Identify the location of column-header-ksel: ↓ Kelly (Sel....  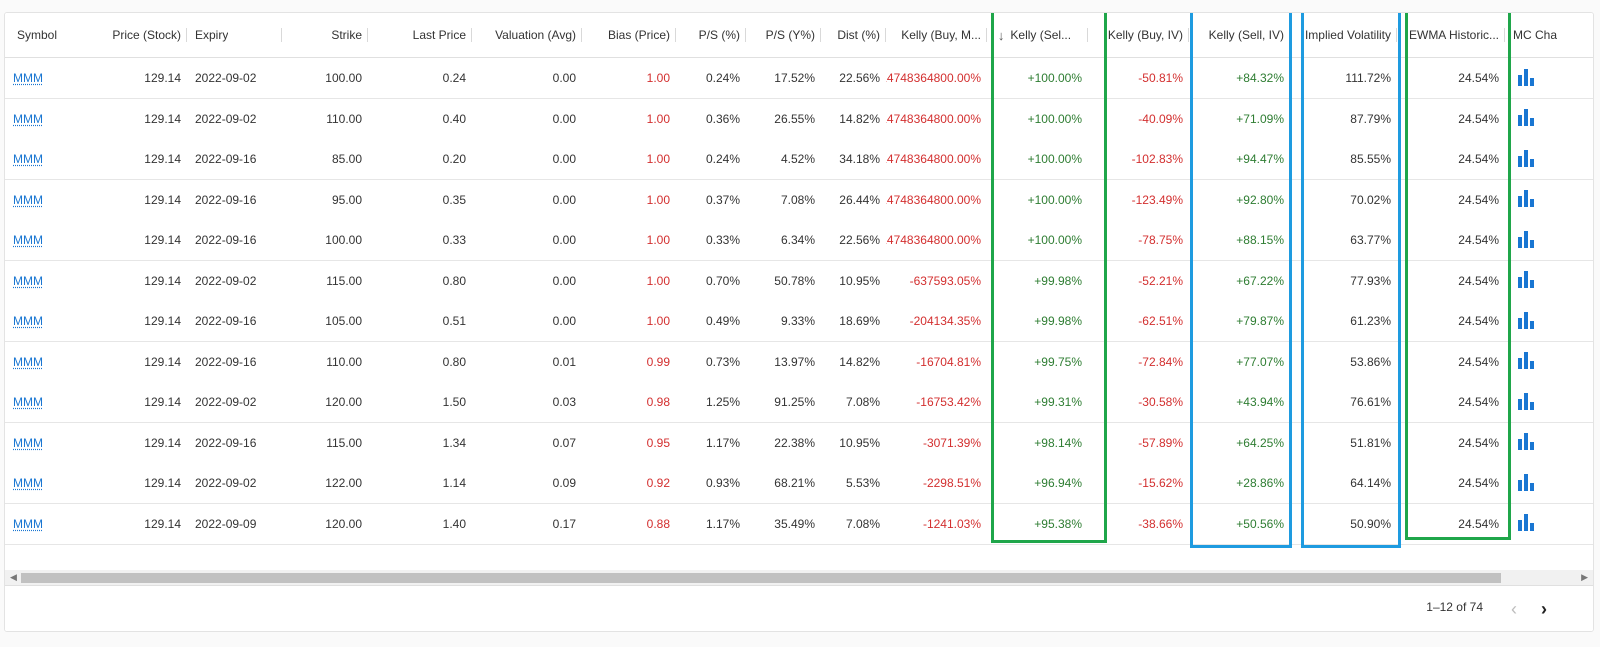
(1037, 35).